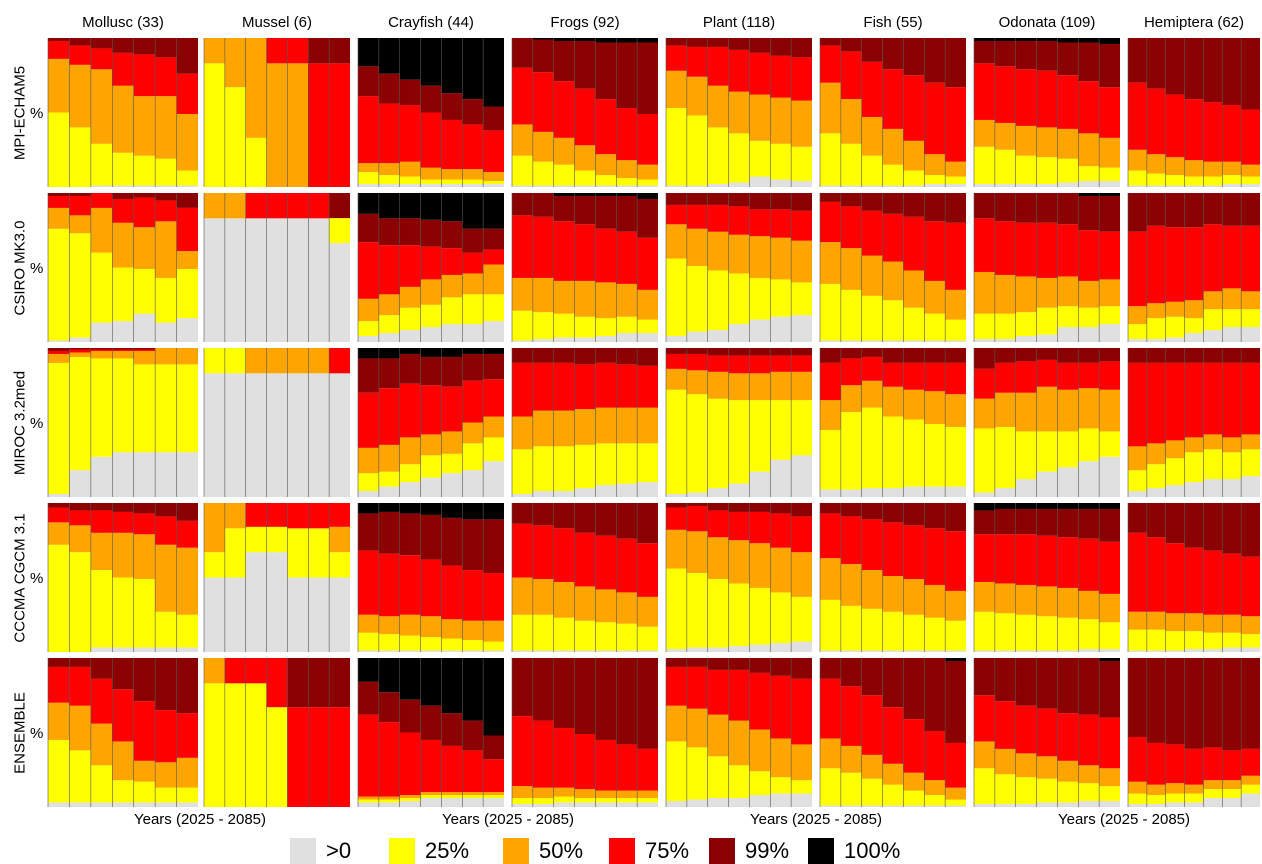 Image resolution: width=1262 pixels, height=864 pixels. I want to click on y-axis-label-row-3: %, so click(37, 423).